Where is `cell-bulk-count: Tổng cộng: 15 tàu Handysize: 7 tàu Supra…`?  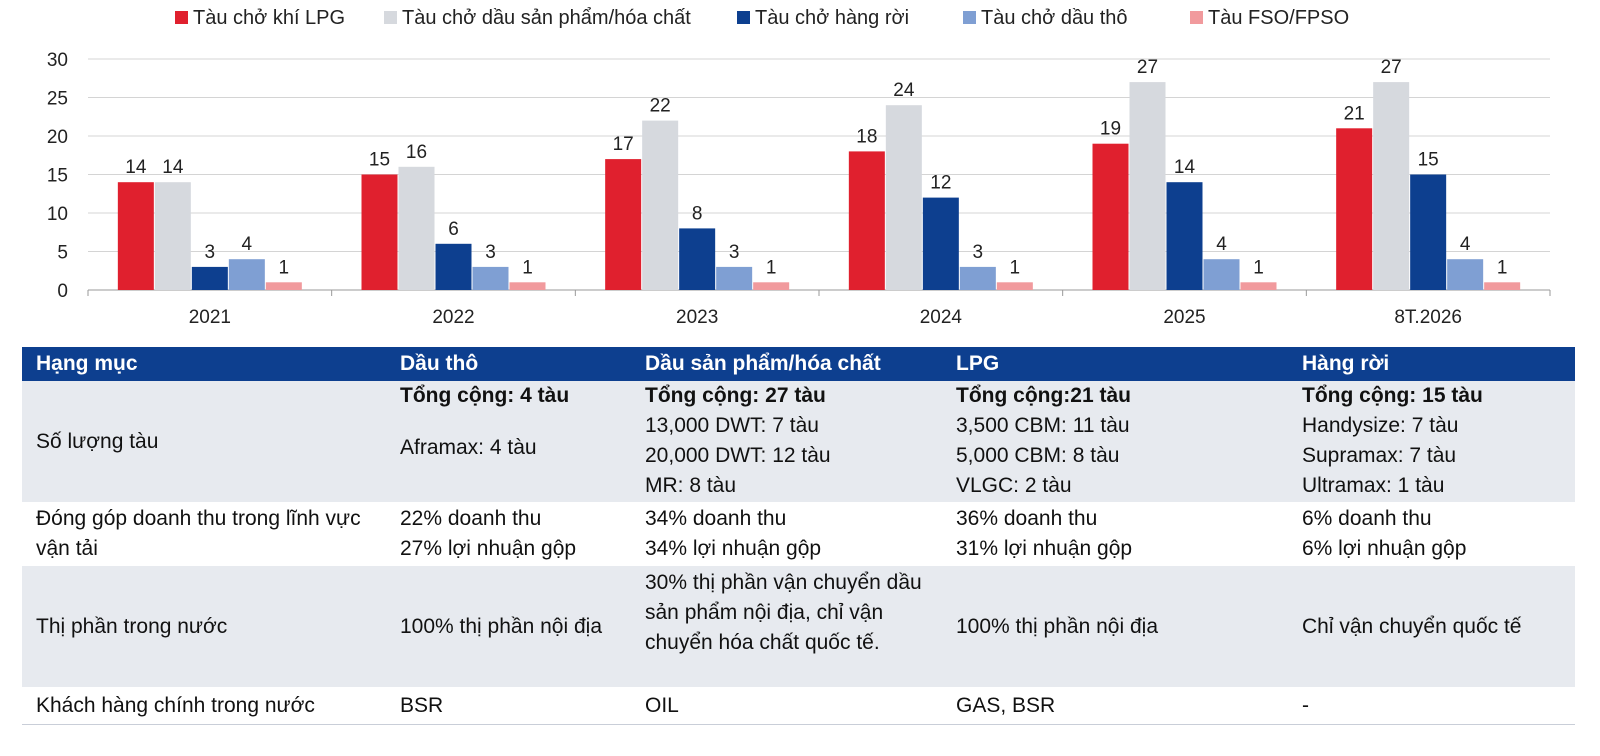 cell-bulk-count: Tổng cộng: 15 tàu Handysize: 7 tàu Supra… is located at coordinates (1431, 441).